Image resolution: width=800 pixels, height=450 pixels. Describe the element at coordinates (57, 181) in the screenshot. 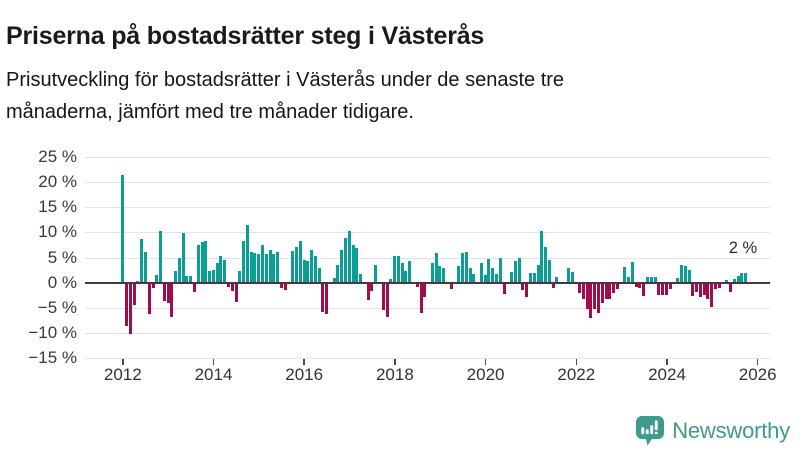

I see `y-axis-tick-label: 20 %` at that location.